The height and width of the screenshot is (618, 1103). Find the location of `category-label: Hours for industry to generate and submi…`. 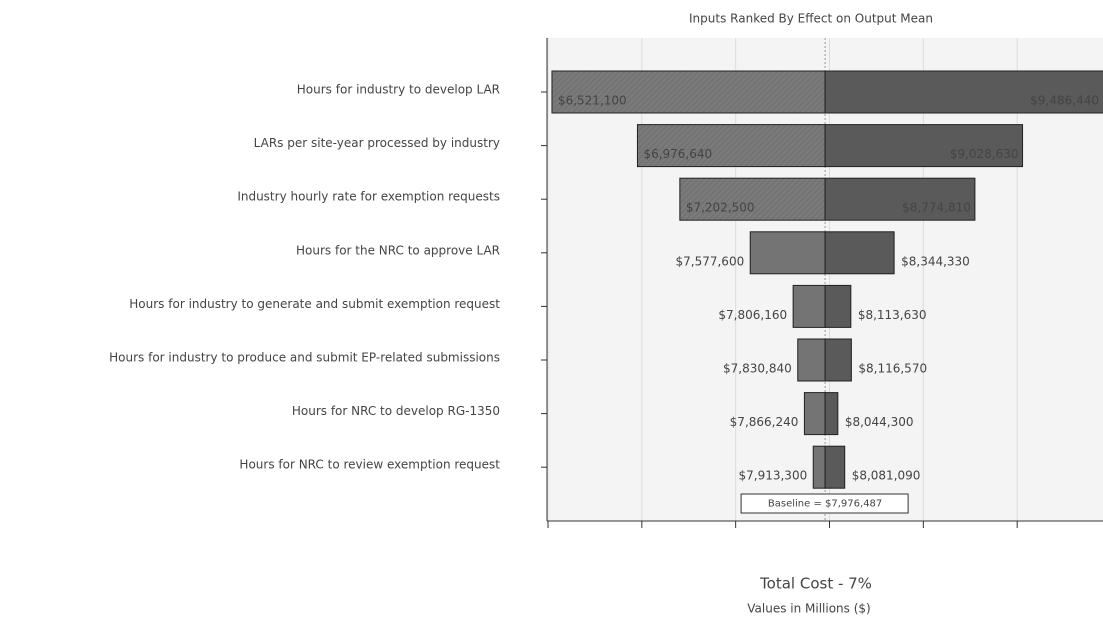

category-label: Hours for industry to generate and submi… is located at coordinates (314, 304).